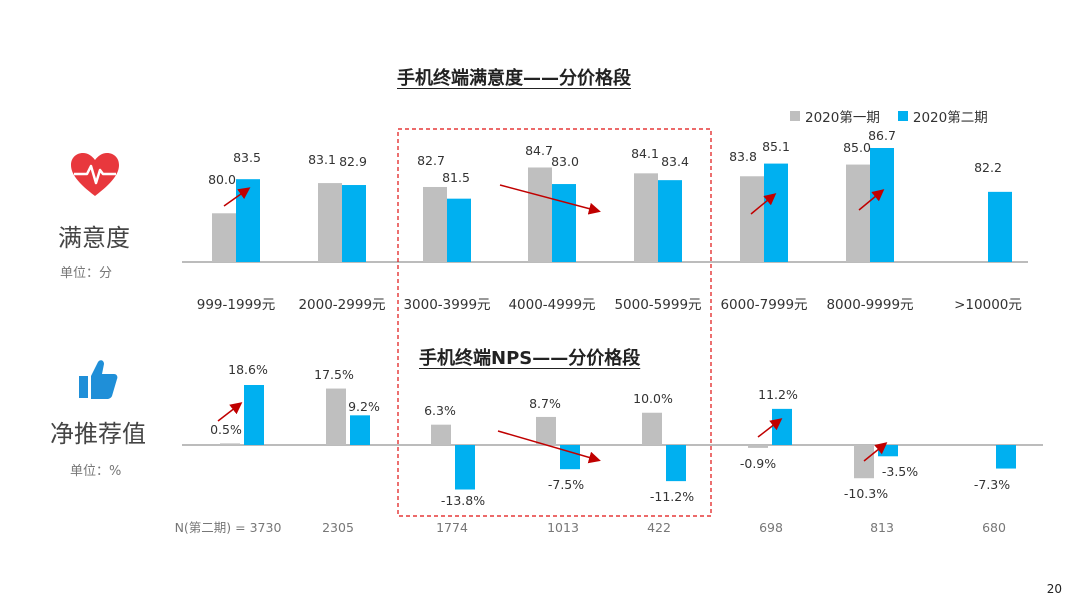  What do you see at coordinates (866, 493) in the screenshot?
I see `nps-data-label-s1-6: -10.3%` at bounding box center [866, 493].